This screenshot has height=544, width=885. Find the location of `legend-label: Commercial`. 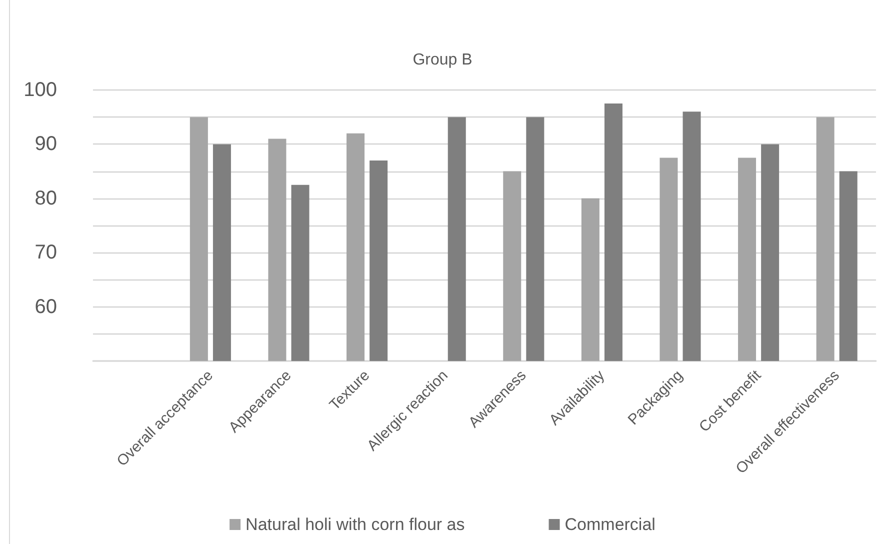

legend-label: Commercial is located at coordinates (610, 524).